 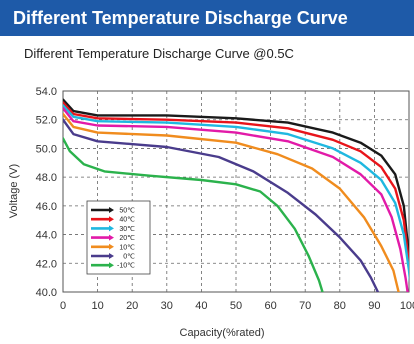 What do you see at coordinates (126, 266) in the screenshot?
I see `legend-label: -10℃` at bounding box center [126, 266].